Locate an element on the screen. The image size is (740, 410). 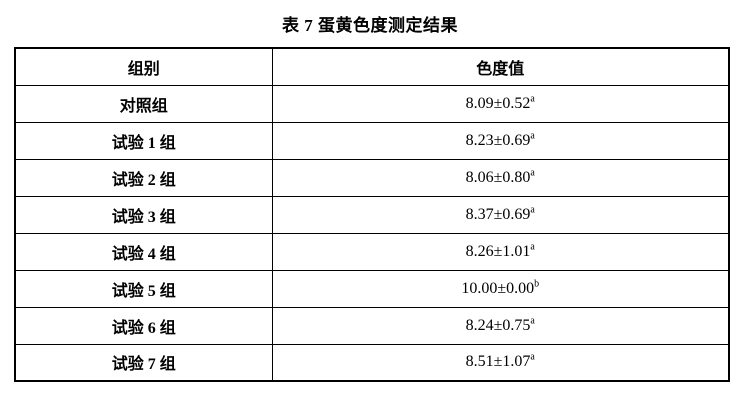
measurement-value: 8.23±0.69 is located at coordinates (498, 140).